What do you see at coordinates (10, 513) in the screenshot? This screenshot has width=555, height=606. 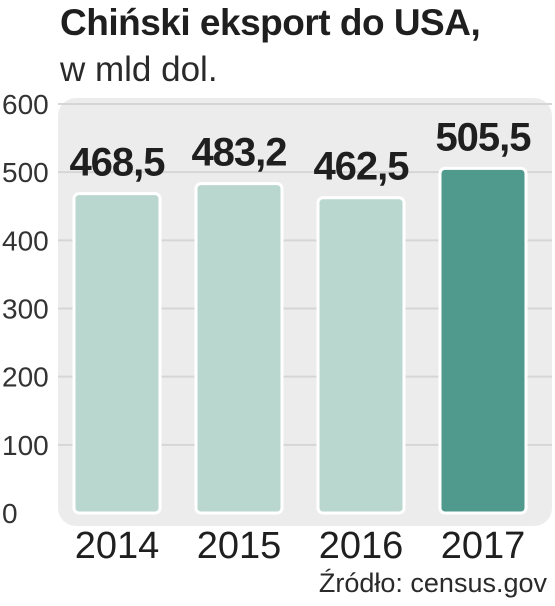 I see `y-tick-label: 0` at bounding box center [10, 513].